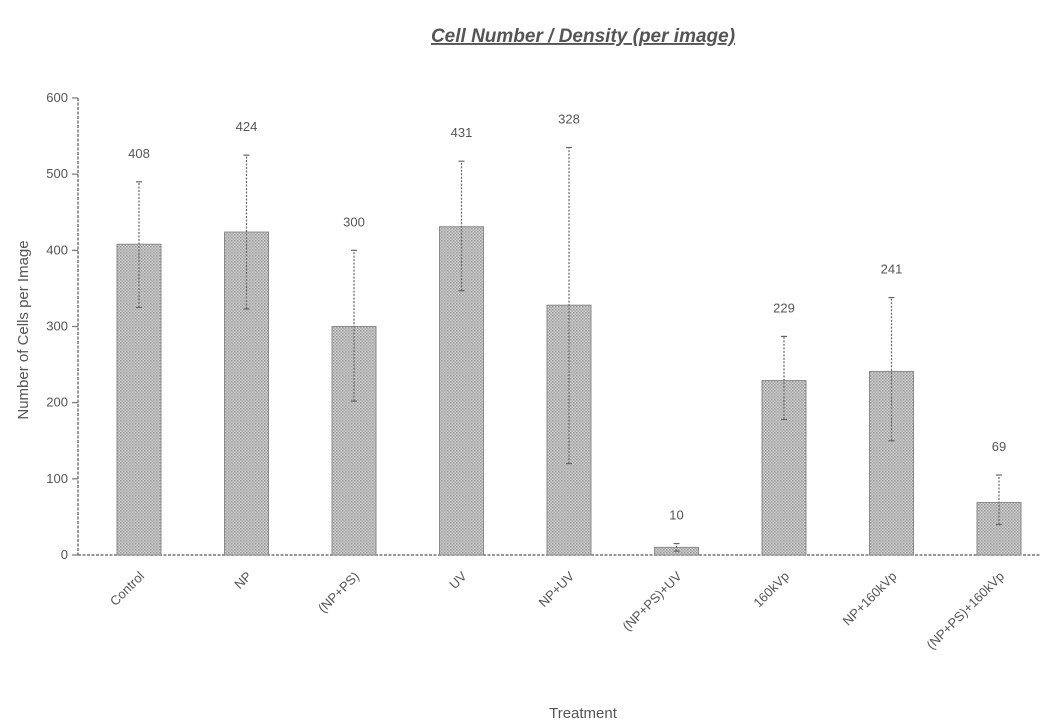  I want to click on x-tick-label: (NP+PS), so click(338, 592).